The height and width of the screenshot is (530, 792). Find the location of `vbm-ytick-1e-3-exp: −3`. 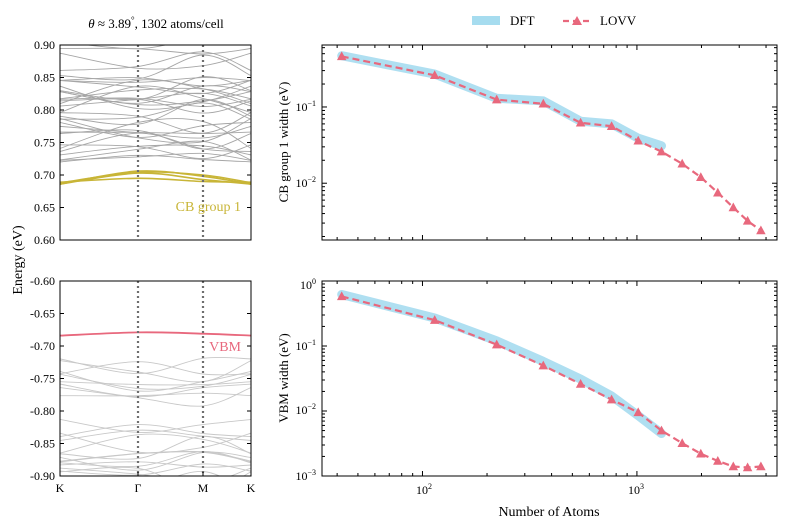

vbm-ytick-1e-3-exp: −3 is located at coordinates (311, 472).